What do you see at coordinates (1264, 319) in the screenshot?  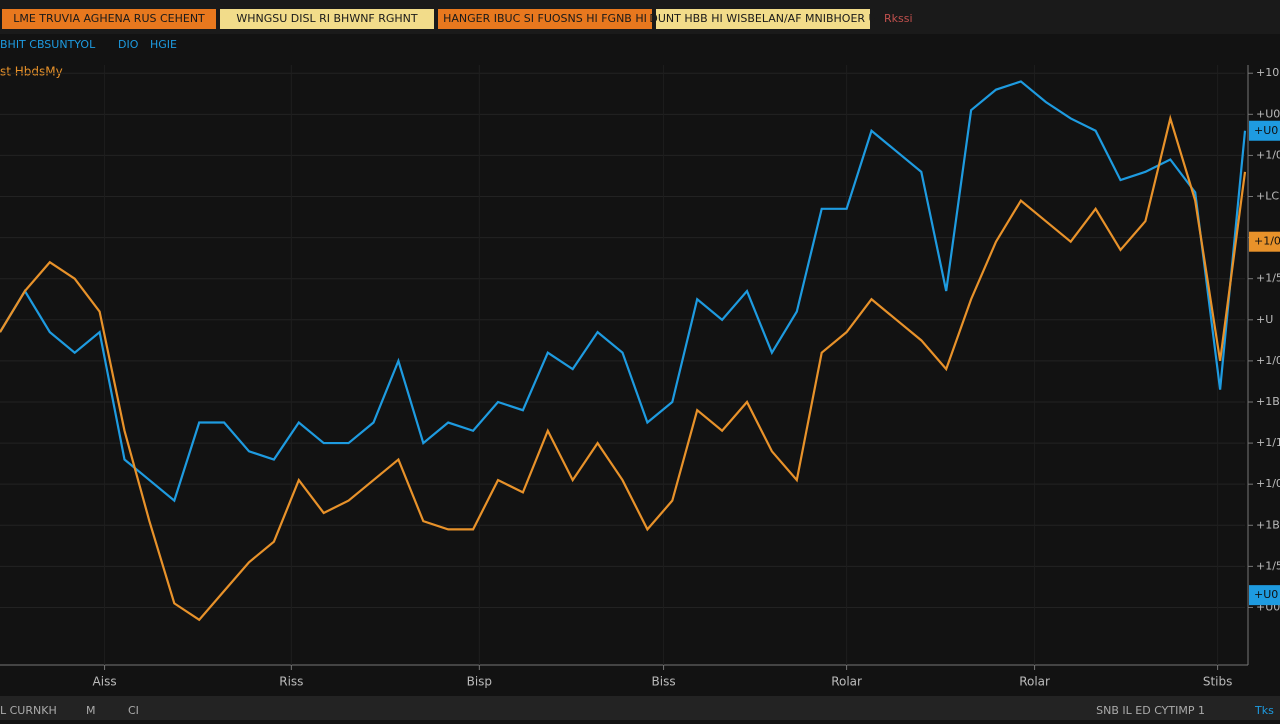 I see `y-tick-label: +U` at bounding box center [1264, 319].